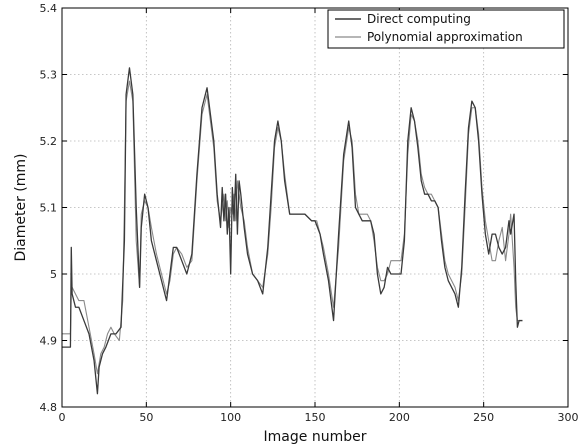  What do you see at coordinates (49, 8) in the screenshot?
I see `y-tick-label: 5.4` at bounding box center [49, 8].